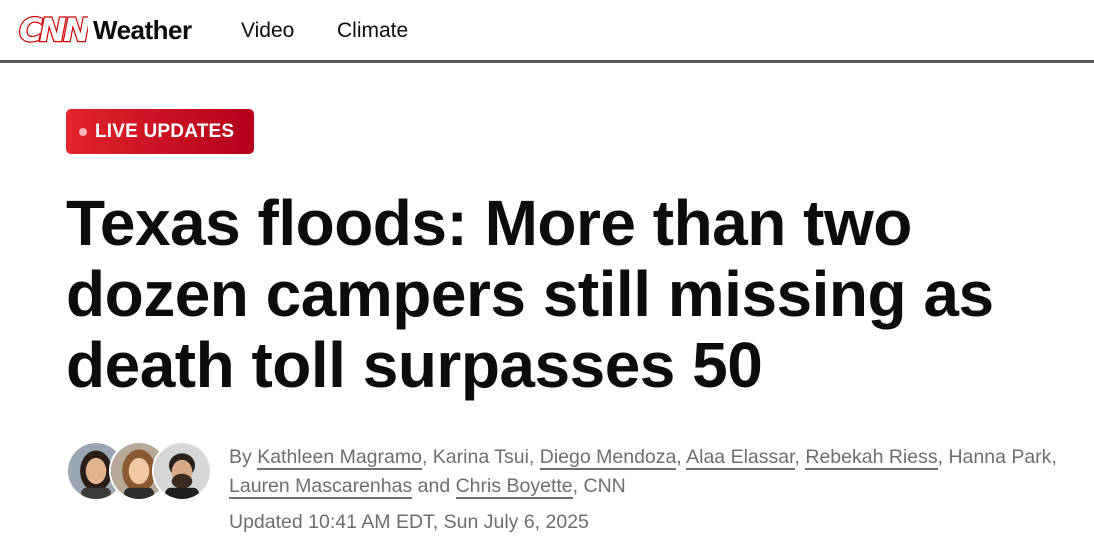 This screenshot has width=1094, height=555. What do you see at coordinates (740, 458) in the screenshot?
I see `author-link: Alaa Elassar` at bounding box center [740, 458].